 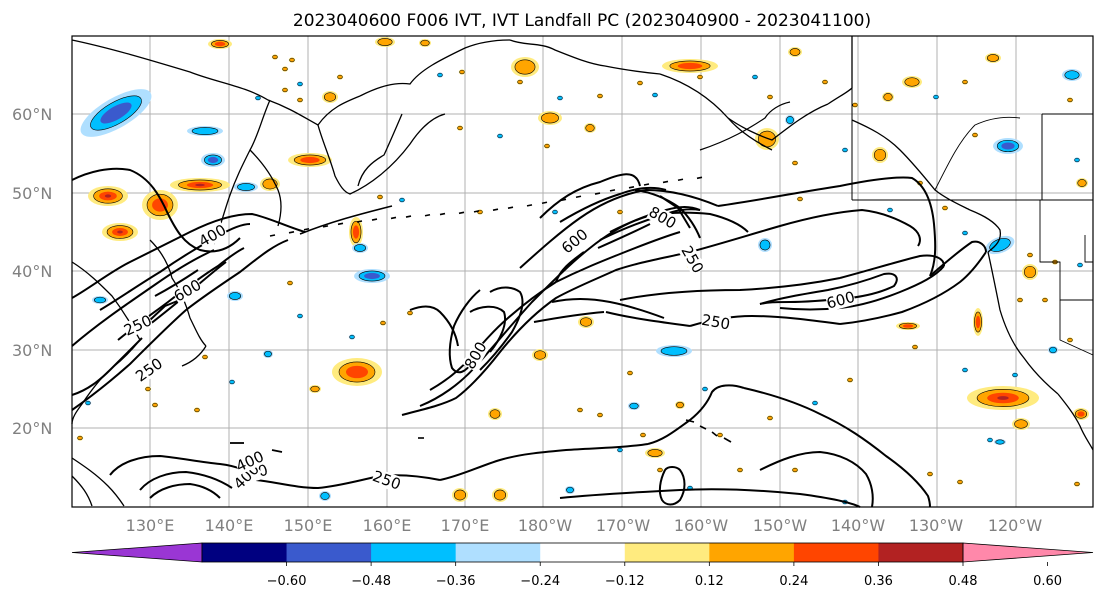 What do you see at coordinates (229, 525) in the screenshot?
I see `longitude-label: 140°E` at bounding box center [229, 525].